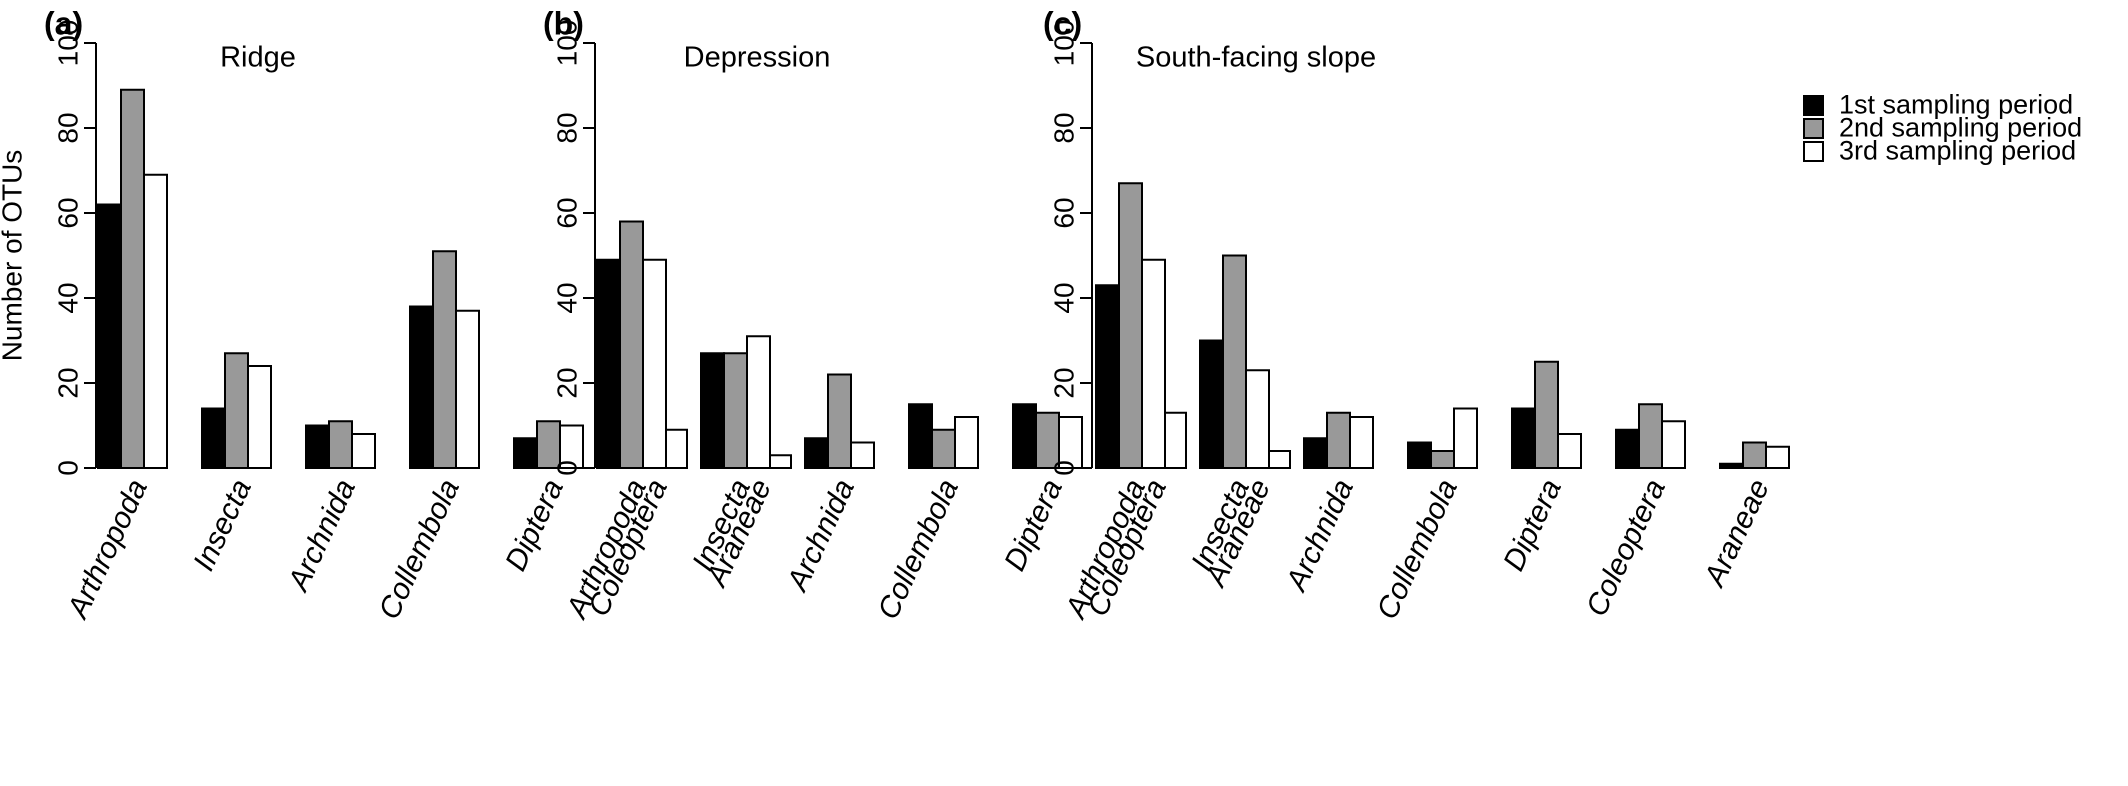 The image size is (2128, 786). I want to click on category-label: Insecta, so click(222, 525).